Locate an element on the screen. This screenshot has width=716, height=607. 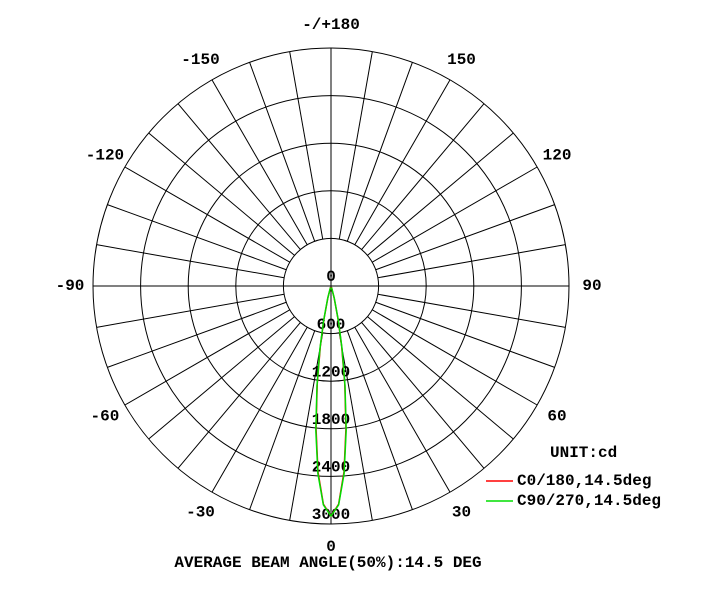
unit-label: UNIT:cd is located at coordinates (583, 453).